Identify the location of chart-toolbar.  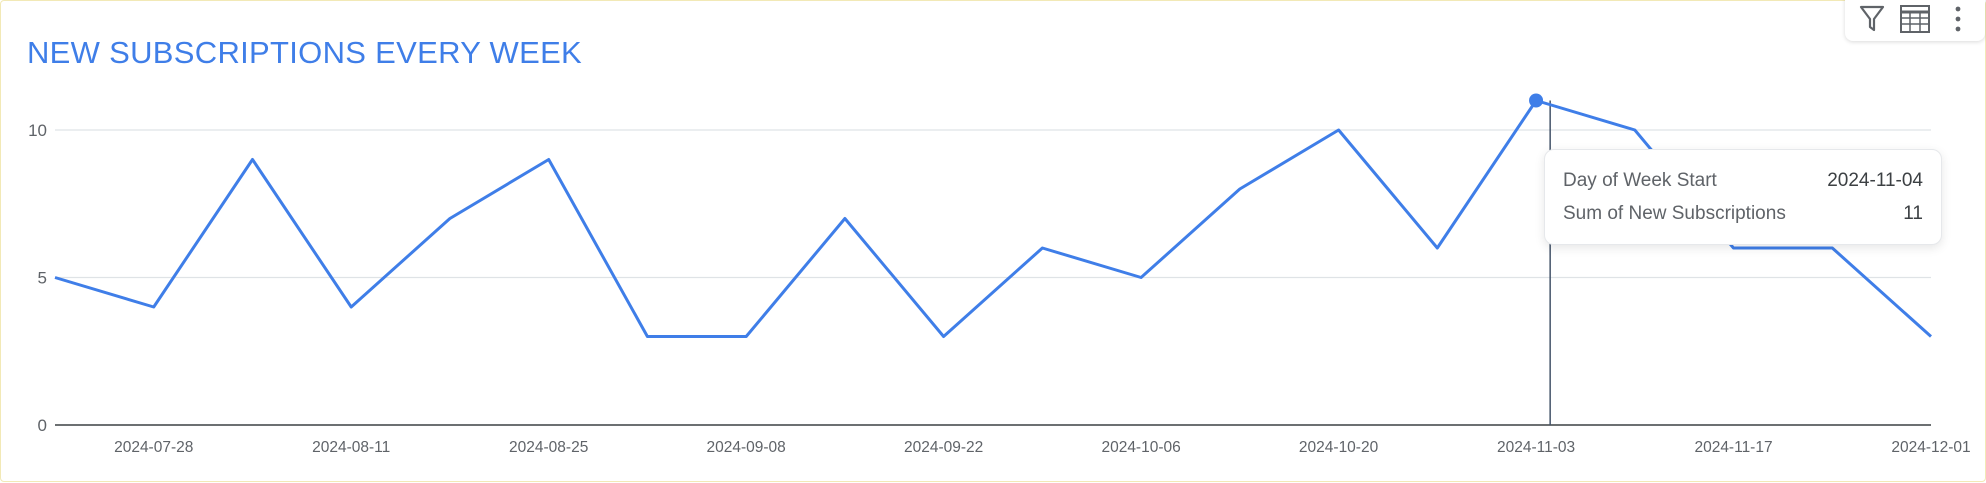
(1915, 20).